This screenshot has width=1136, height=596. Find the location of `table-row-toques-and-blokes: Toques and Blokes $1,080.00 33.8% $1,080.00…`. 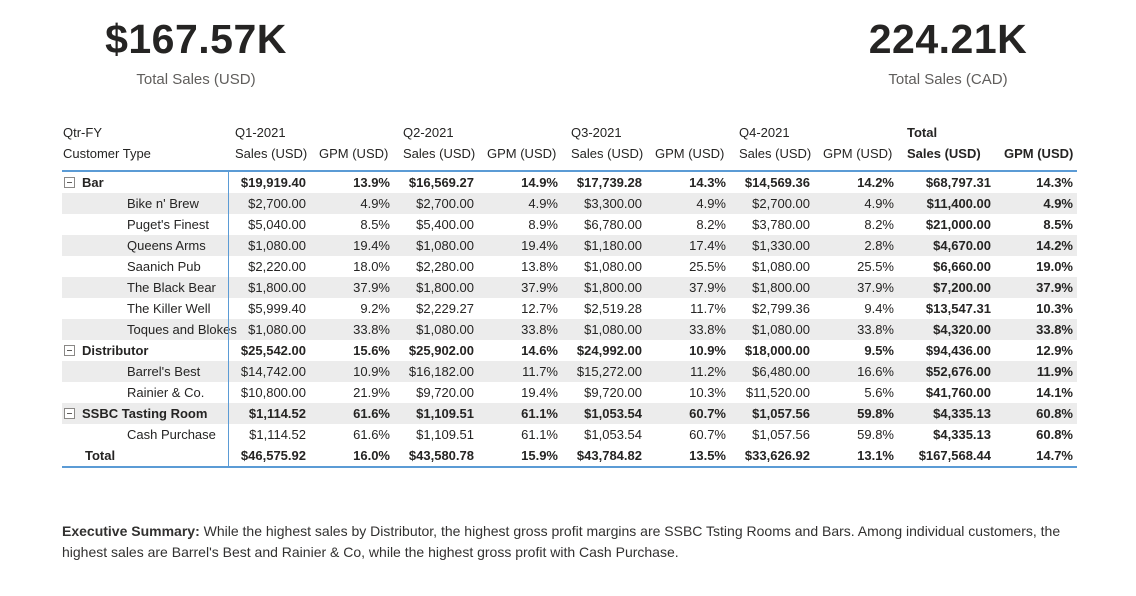

table-row-toques-and-blokes: Toques and Blokes $1,080.00 33.8% $1,080.00… is located at coordinates (569, 329).